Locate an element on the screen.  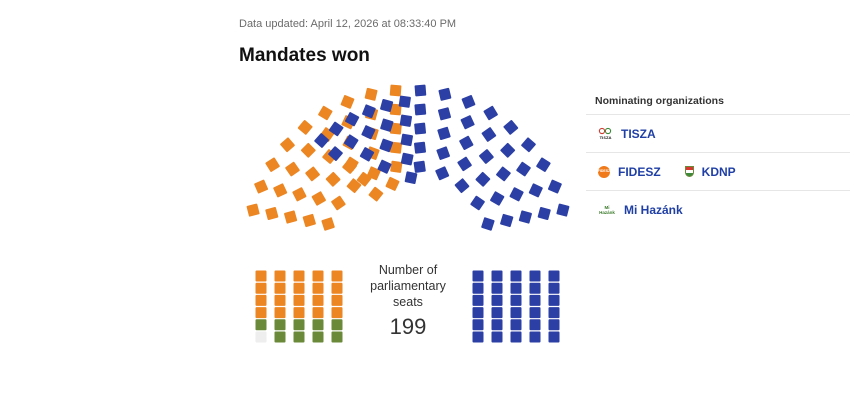
party-mi-hazank: Mi Hazánk Mi Hazánk is located at coordinates (640, 210).